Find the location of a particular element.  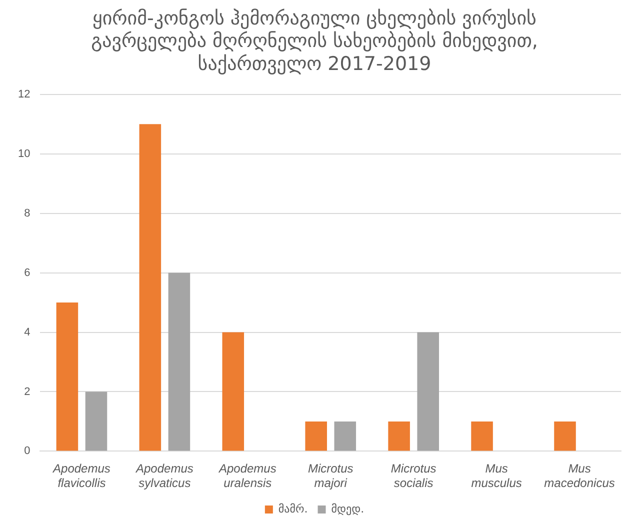

x-tick-label: Apodemus uralensis is located at coordinates (247, 476).